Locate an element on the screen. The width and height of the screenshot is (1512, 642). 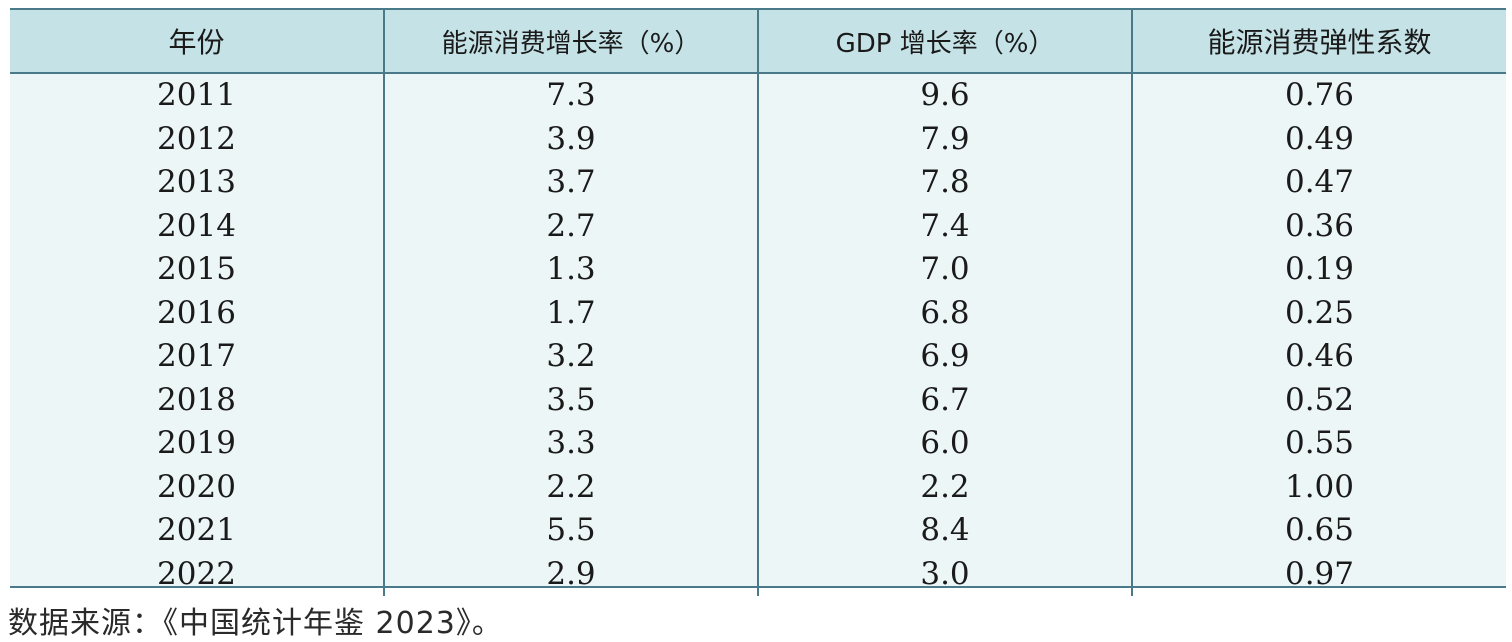
table-row: 2012 3.9 7.9 0.49 is located at coordinates (758, 139).